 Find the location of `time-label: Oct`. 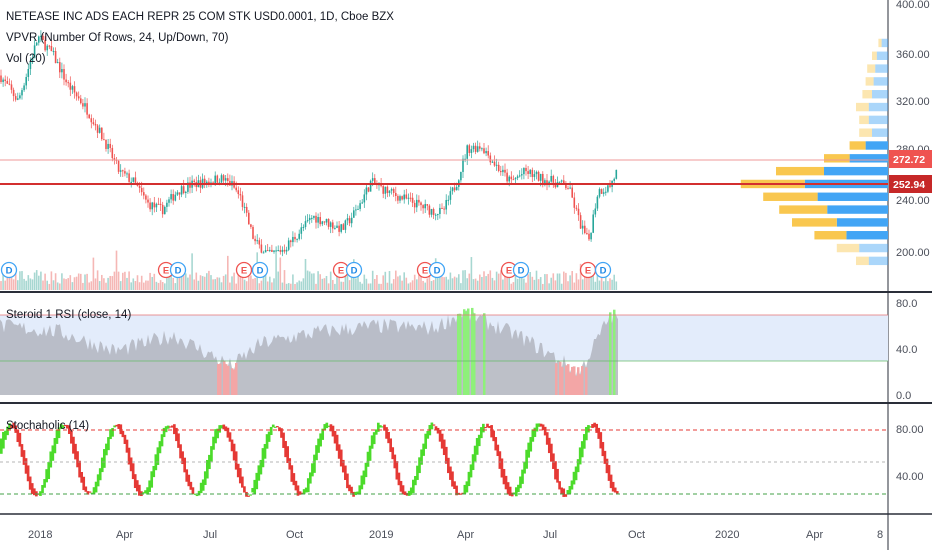

time-label: Oct is located at coordinates (636, 535).